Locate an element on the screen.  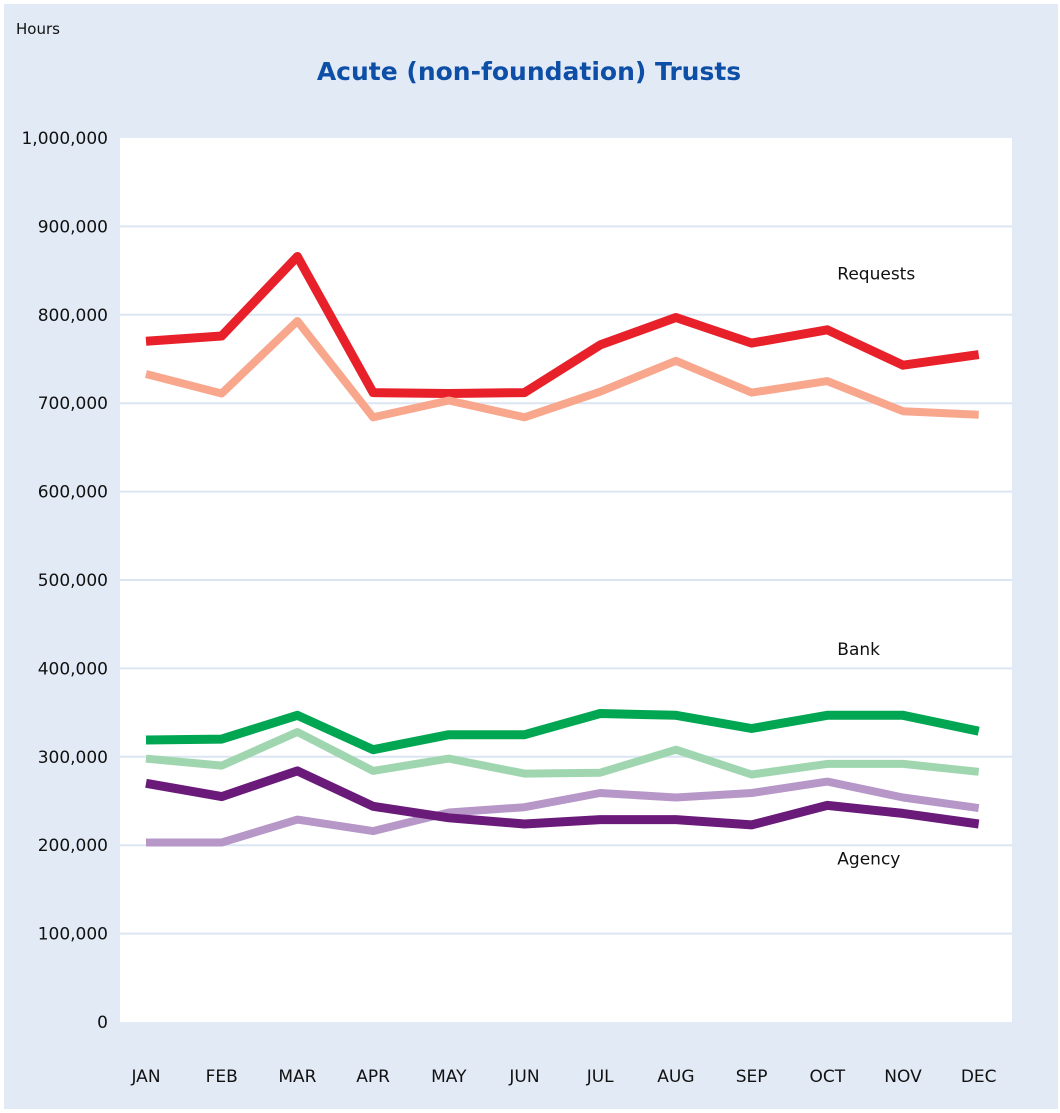
y-tick-label: 400,000 is located at coordinates (73, 669).